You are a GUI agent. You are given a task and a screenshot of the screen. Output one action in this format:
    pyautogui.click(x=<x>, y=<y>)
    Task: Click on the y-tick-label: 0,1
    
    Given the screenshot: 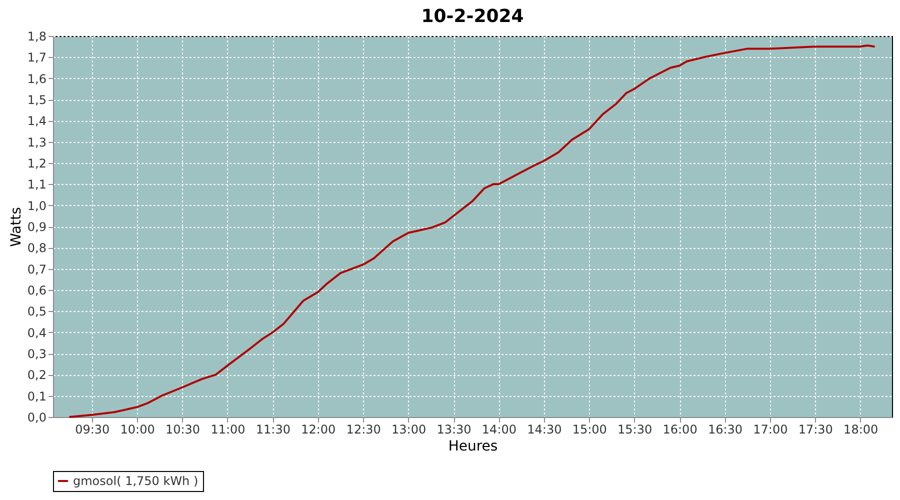 What is the action you would take?
    pyautogui.click(x=36, y=396)
    